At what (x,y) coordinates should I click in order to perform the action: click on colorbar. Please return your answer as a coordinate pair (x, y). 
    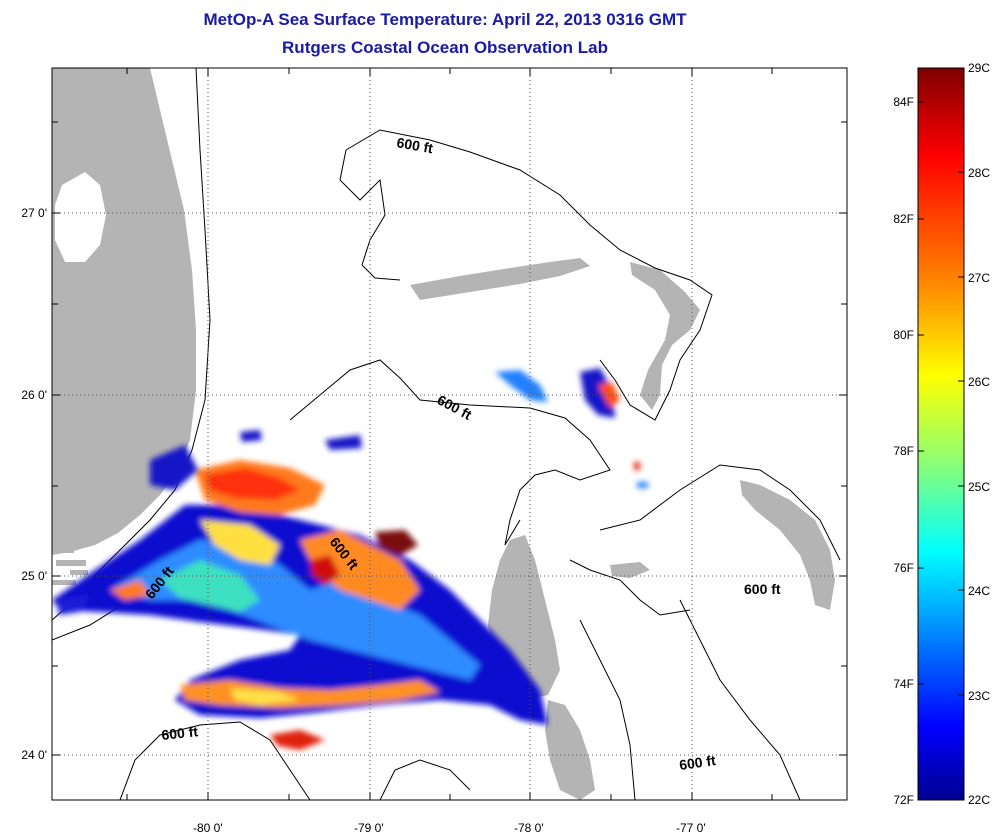
    Looking at the image, I should click on (941, 434).